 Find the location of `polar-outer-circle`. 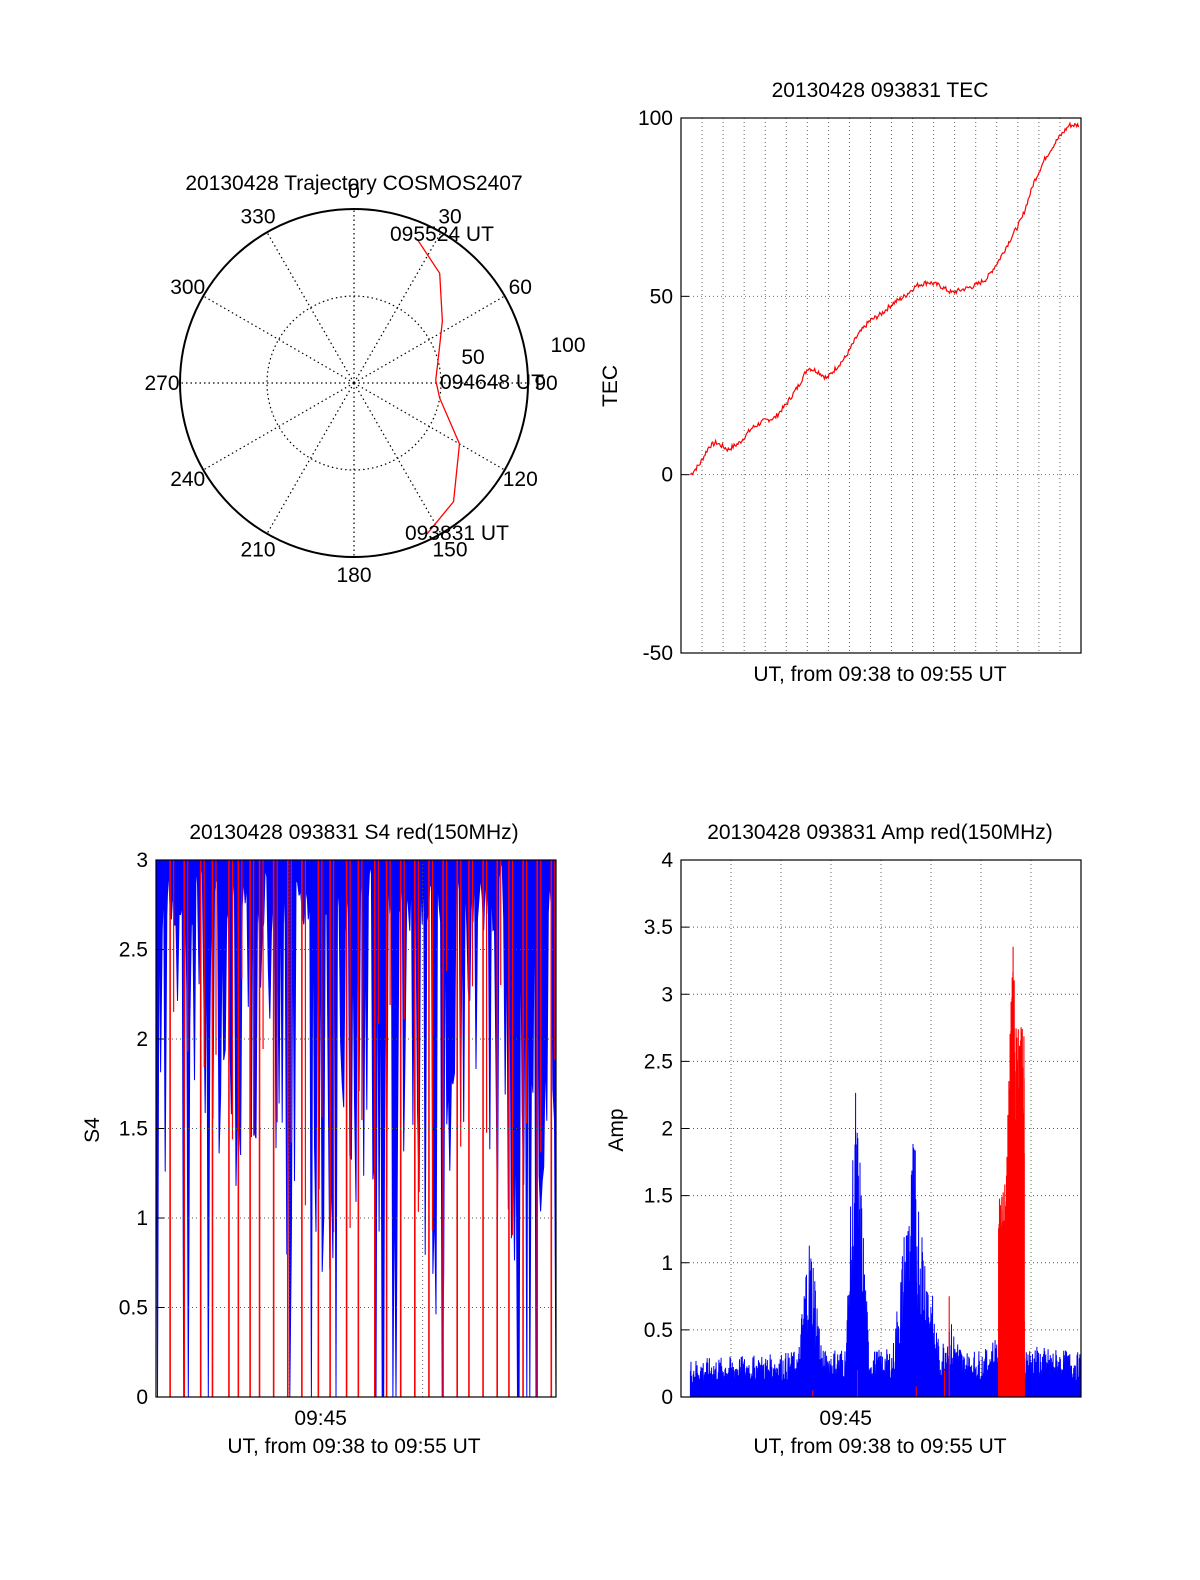

polar-outer-circle is located at coordinates (354, 383).